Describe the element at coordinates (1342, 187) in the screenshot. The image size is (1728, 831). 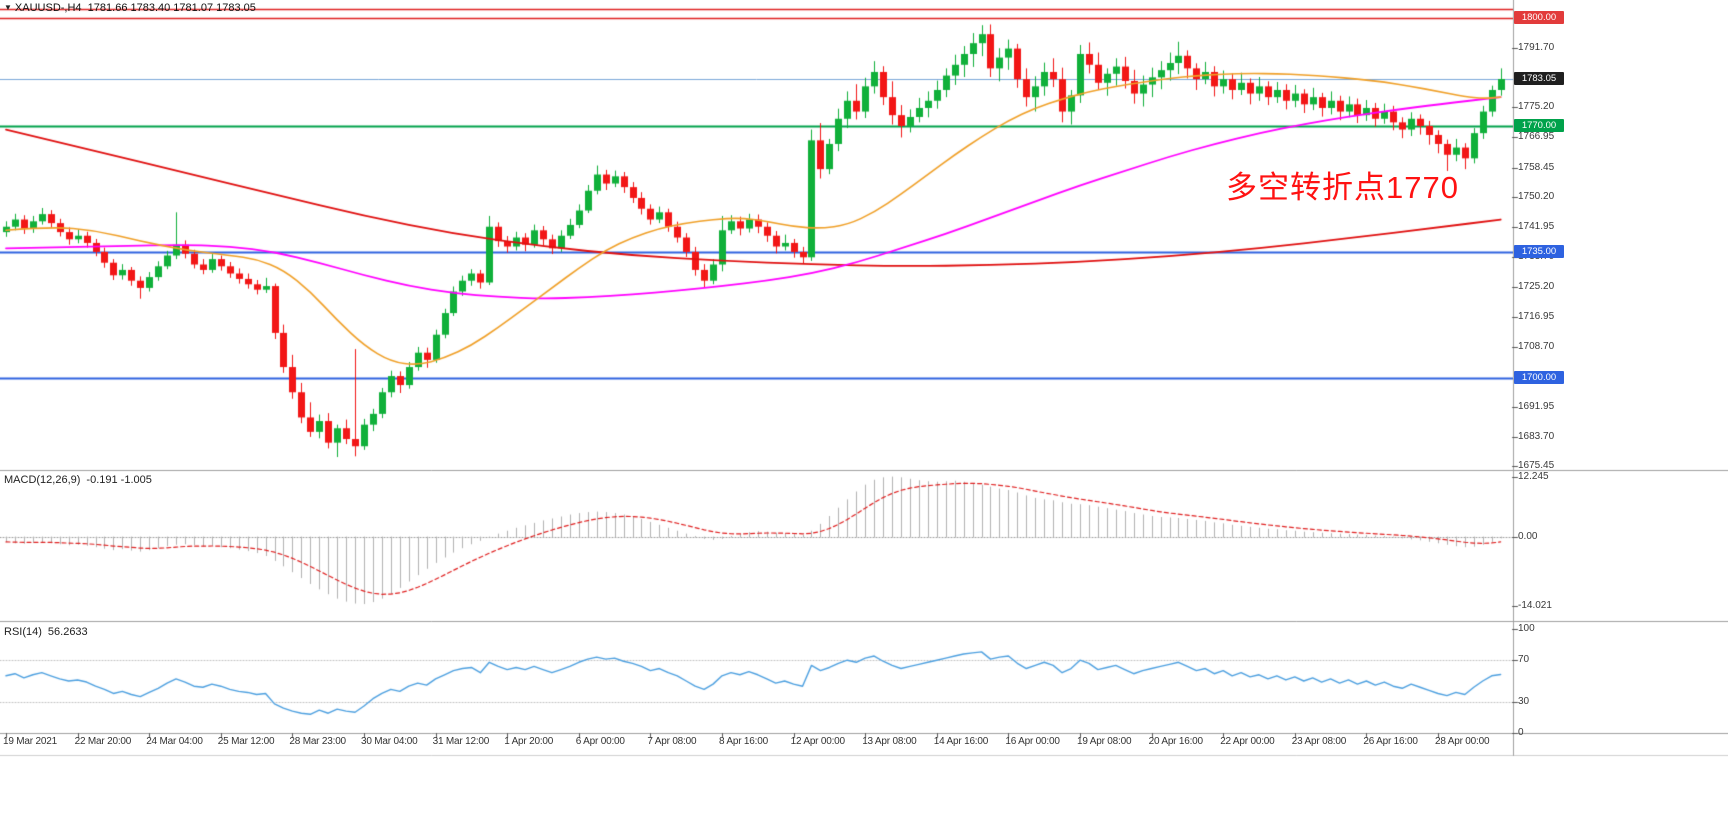
I see `annotation-text: 多空转折点1770` at that location.